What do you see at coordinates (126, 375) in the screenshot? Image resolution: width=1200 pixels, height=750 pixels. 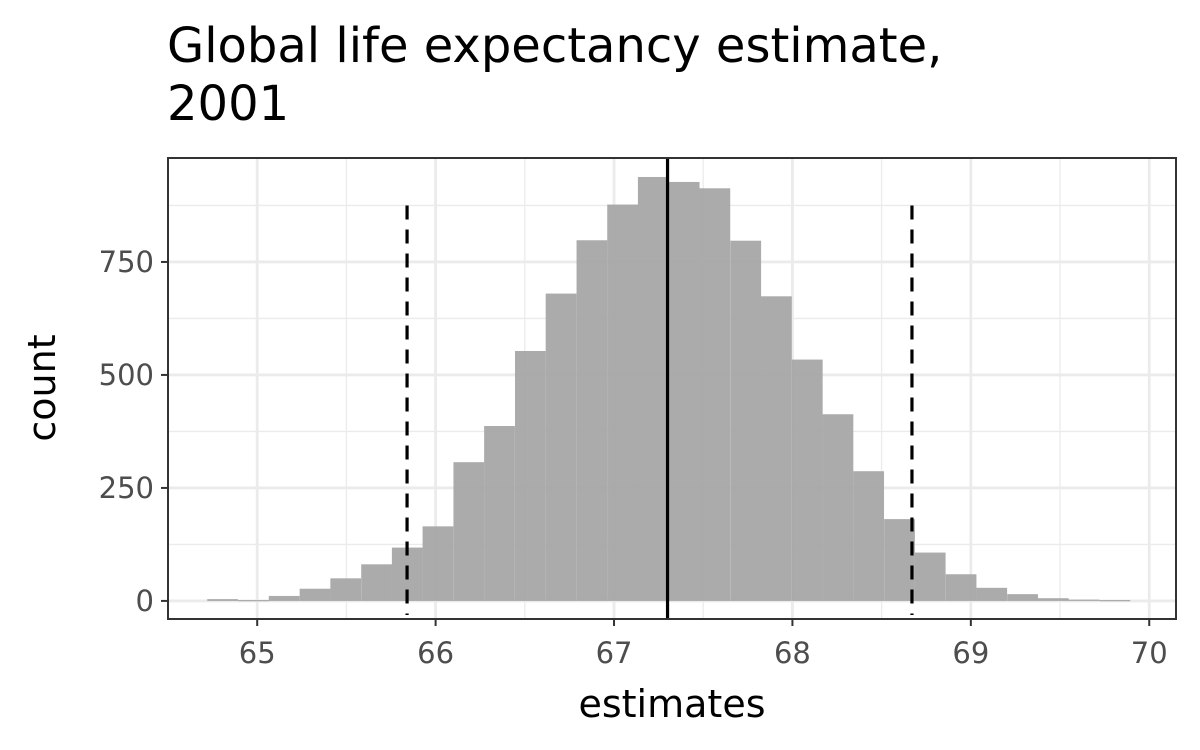 I see `y-tick-label: 500` at bounding box center [126, 375].